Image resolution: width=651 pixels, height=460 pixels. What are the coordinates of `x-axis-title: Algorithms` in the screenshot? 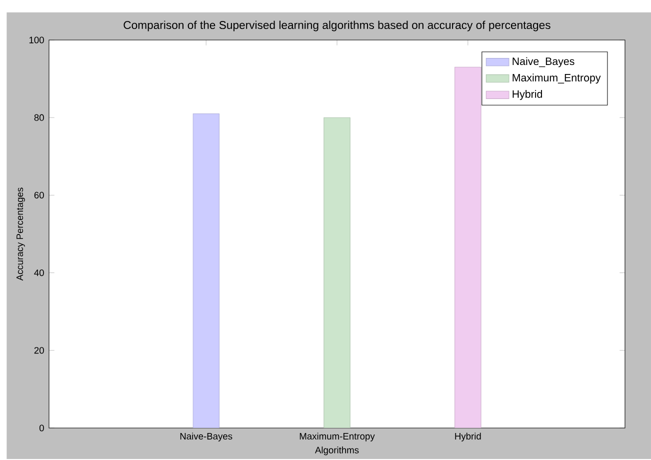 It's located at (336, 451).